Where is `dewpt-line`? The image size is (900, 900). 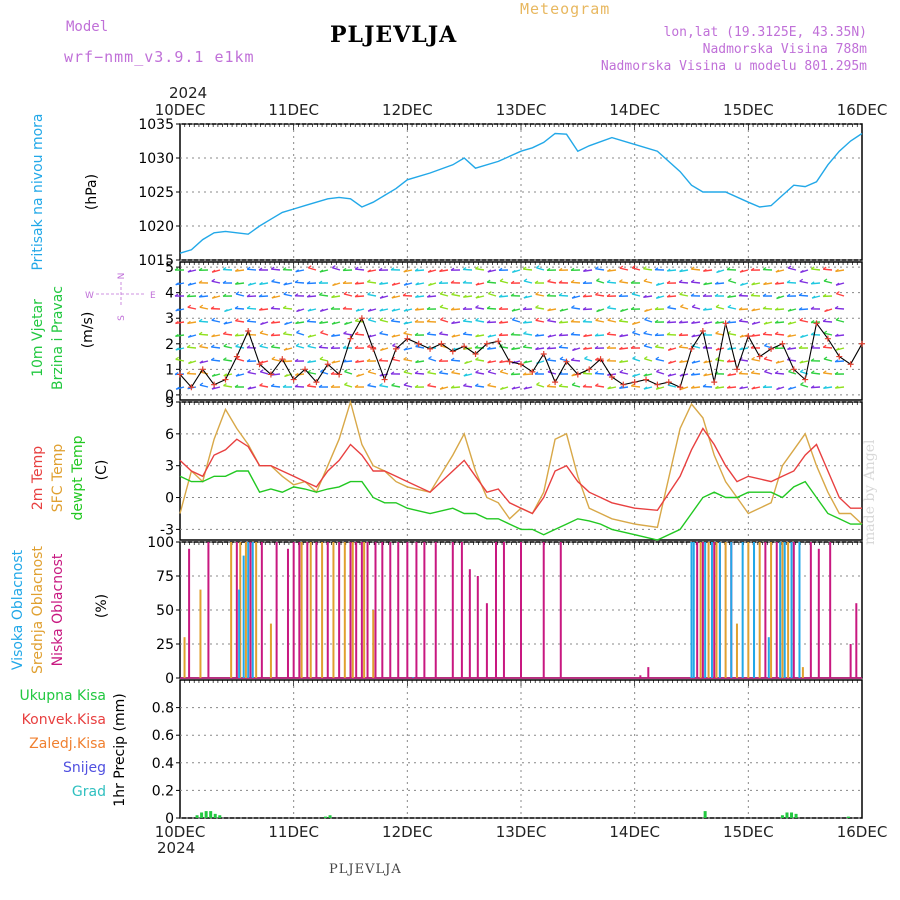 dewpt-line is located at coordinates (520, 505).